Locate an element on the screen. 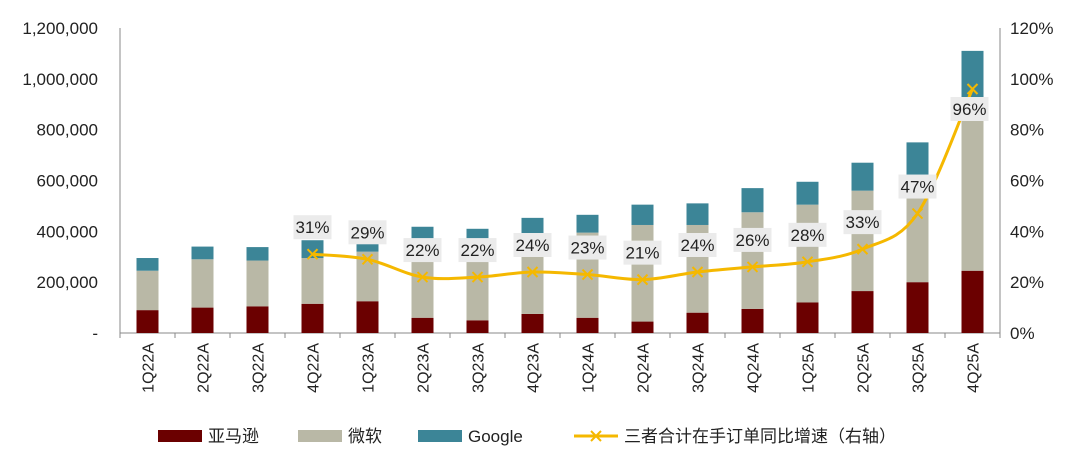 Image resolution: width=1080 pixels, height=459 pixels. left-y-tick-label: 200,000 is located at coordinates (67, 282).